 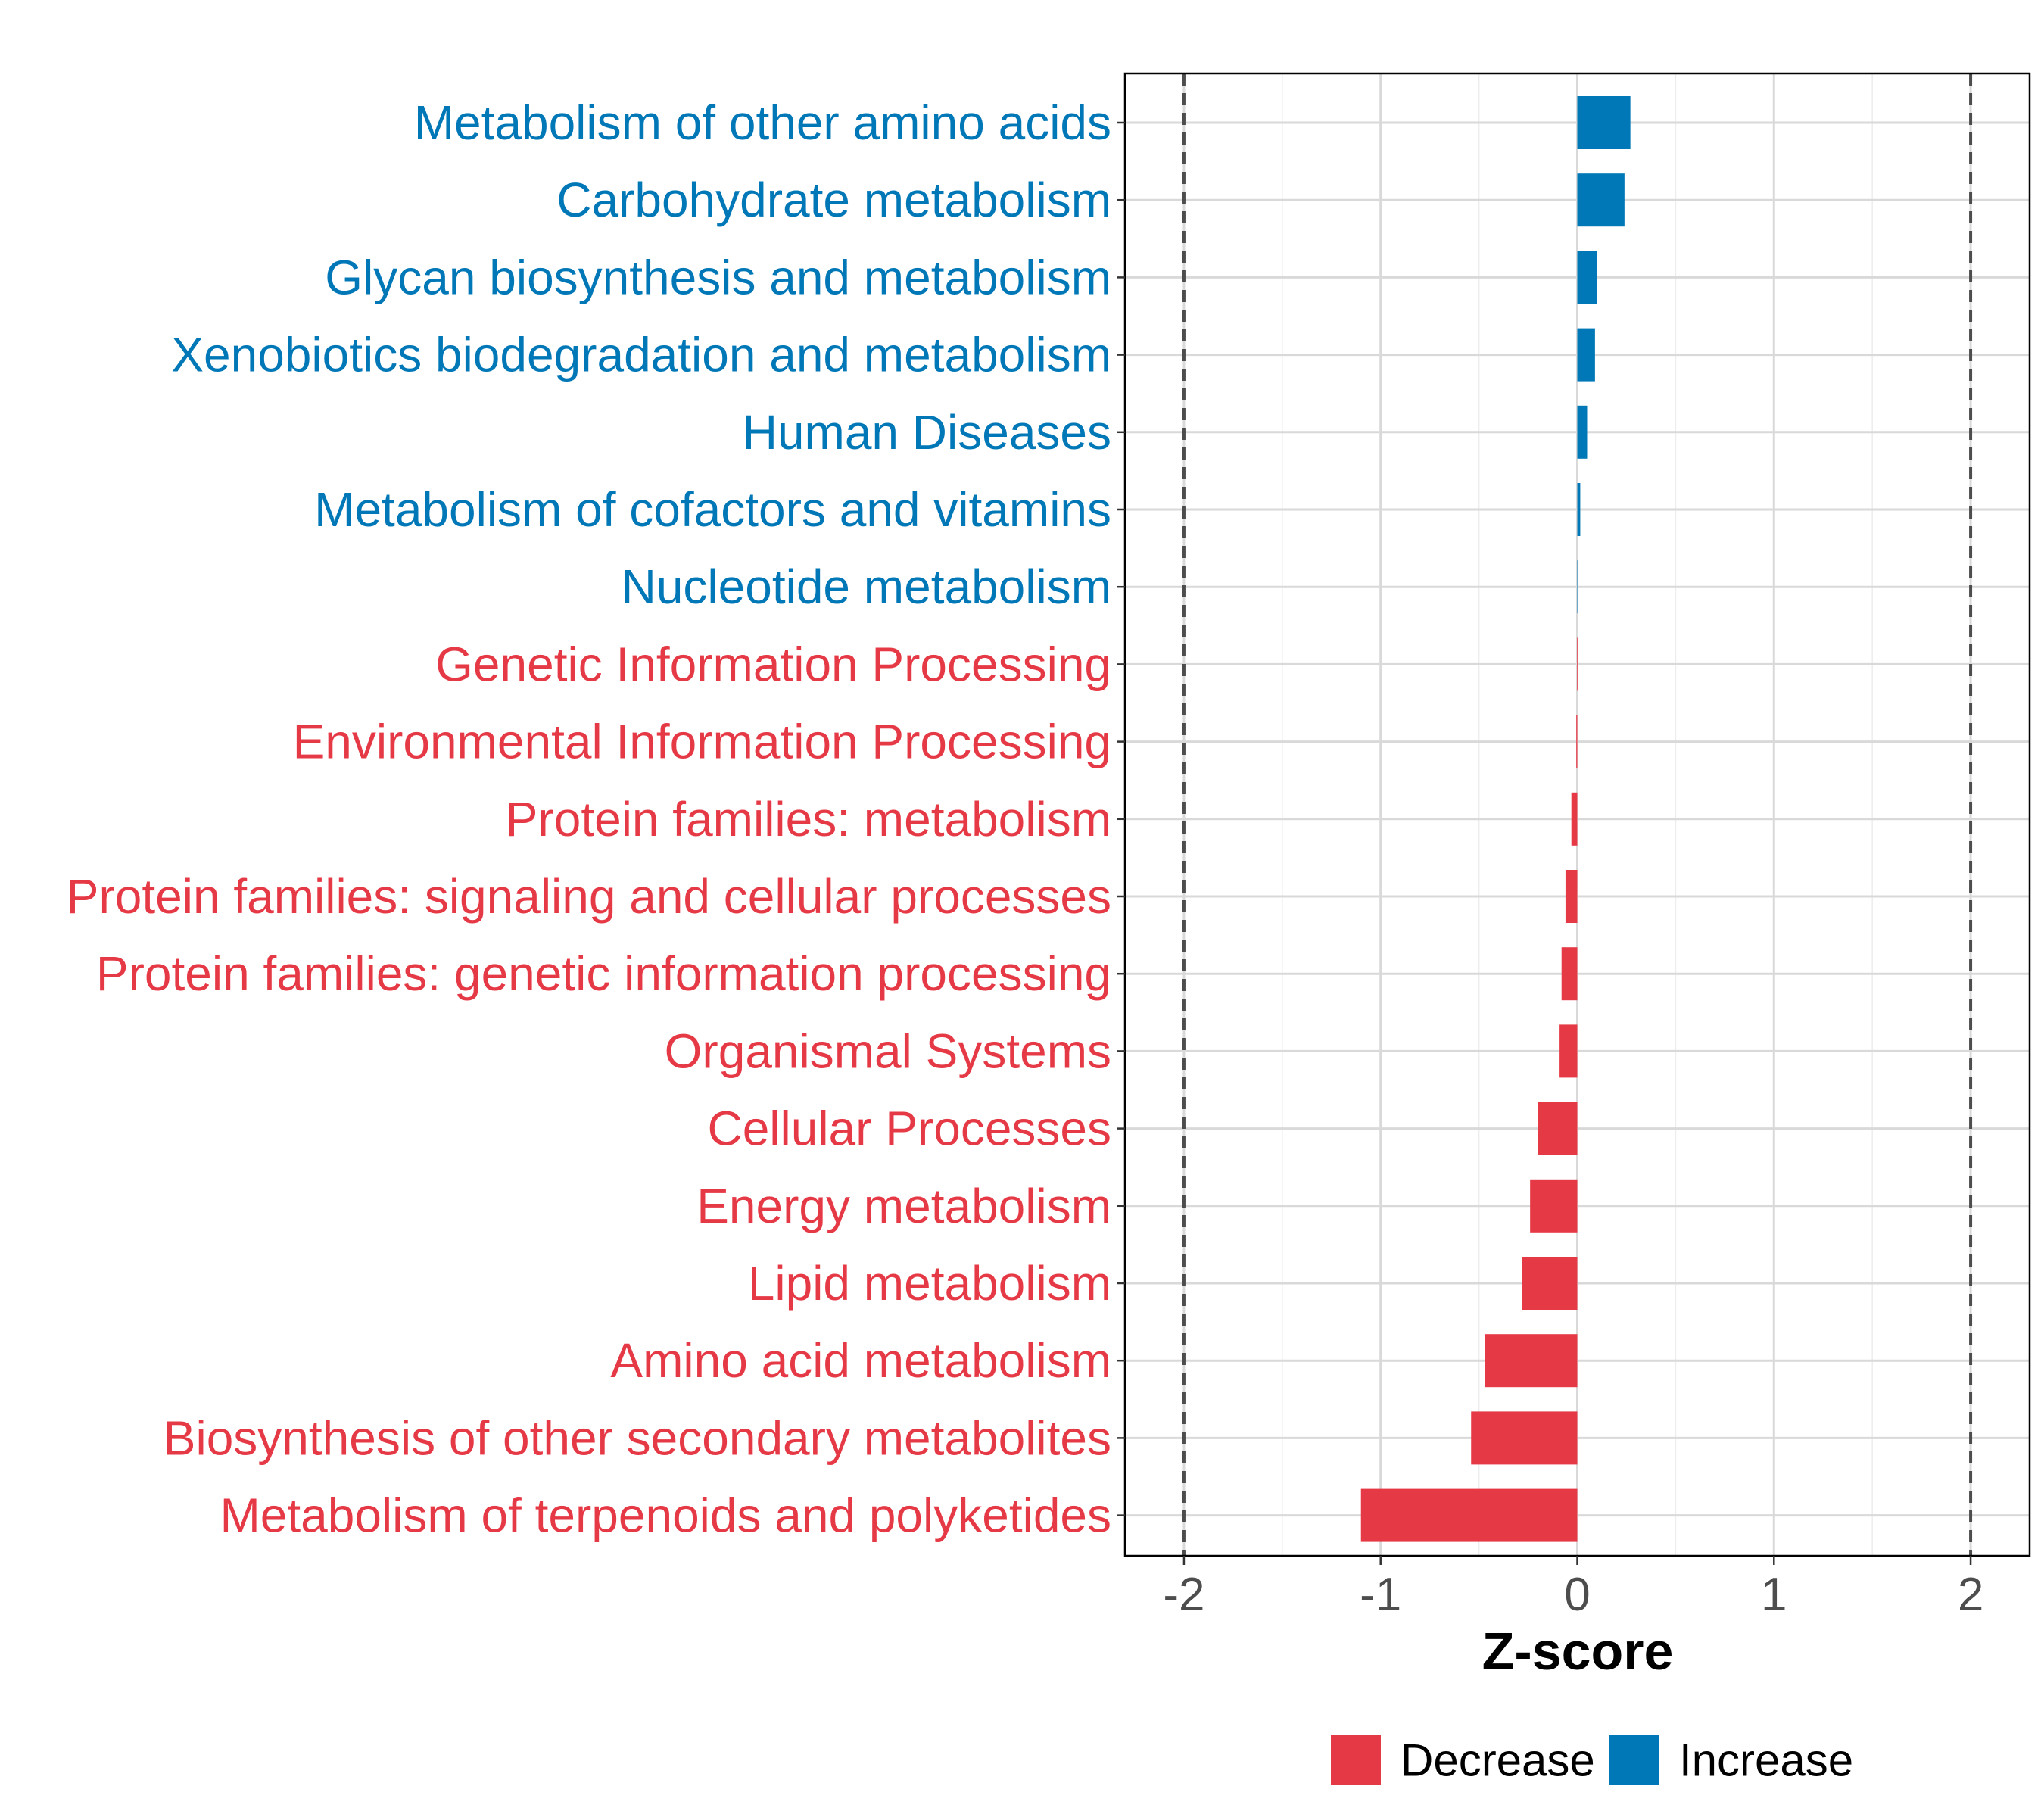 I want to click on x-axis-title: Z-score, so click(x=1578, y=1652).